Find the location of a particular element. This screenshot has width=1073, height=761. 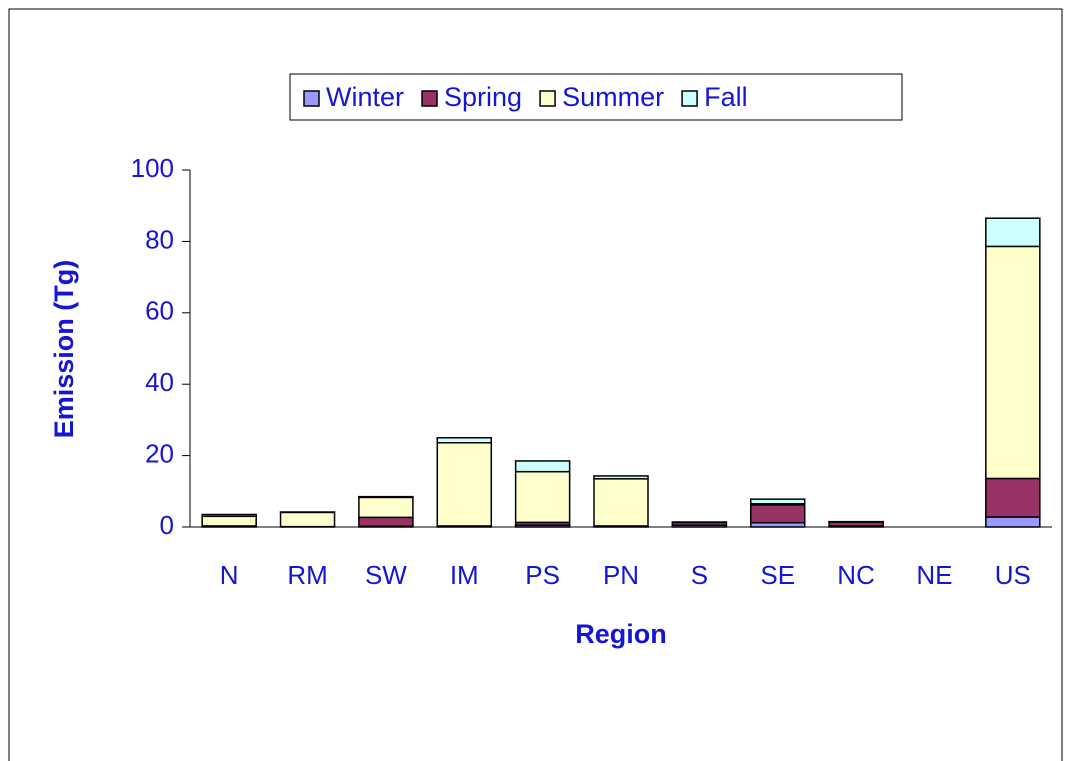

x-tick-label: PN is located at coordinates (621, 575).